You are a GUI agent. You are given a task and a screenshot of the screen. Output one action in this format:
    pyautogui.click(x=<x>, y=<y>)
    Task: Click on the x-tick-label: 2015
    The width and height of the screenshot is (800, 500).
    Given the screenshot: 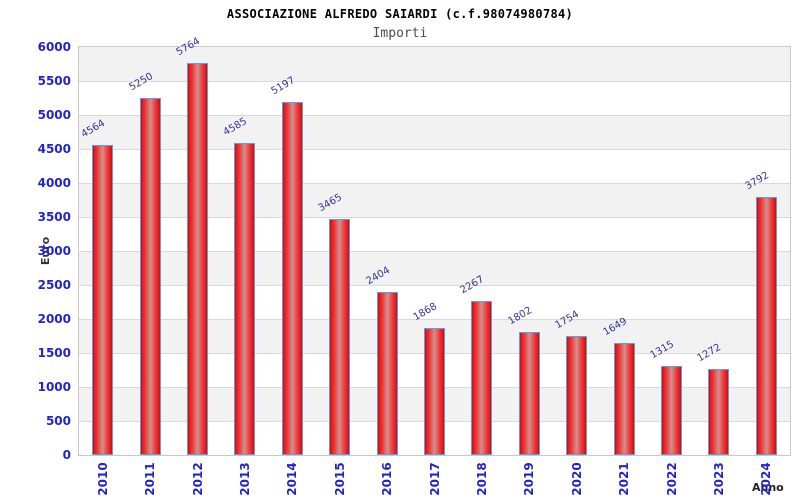 What is the action you would take?
    pyautogui.click(x=339, y=479)
    